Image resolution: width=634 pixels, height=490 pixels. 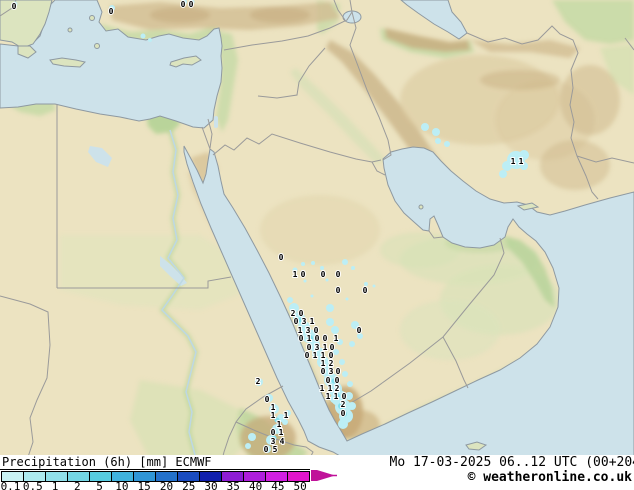 What do you see at coordinates (528, 206) in the screenshot?
I see `qeshm-island` at bounding box center [528, 206].